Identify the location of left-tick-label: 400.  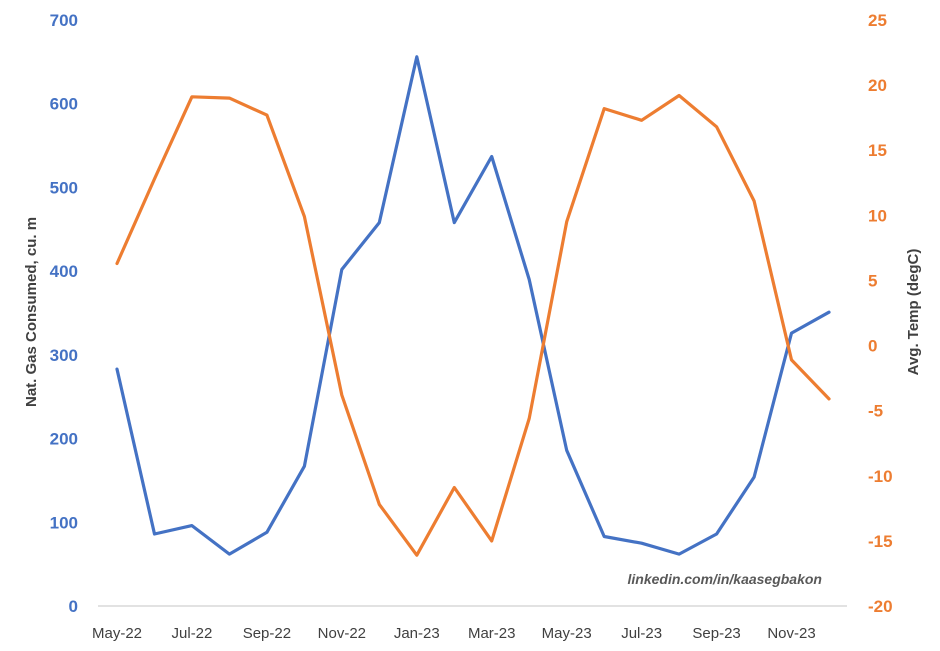
(64, 271).